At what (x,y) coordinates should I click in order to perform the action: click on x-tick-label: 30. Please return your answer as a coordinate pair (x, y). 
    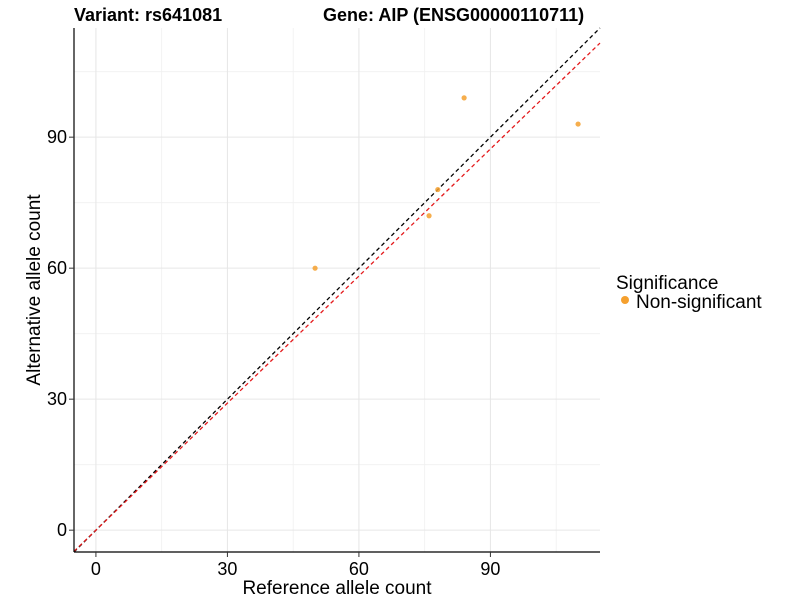
    Looking at the image, I should click on (227, 569).